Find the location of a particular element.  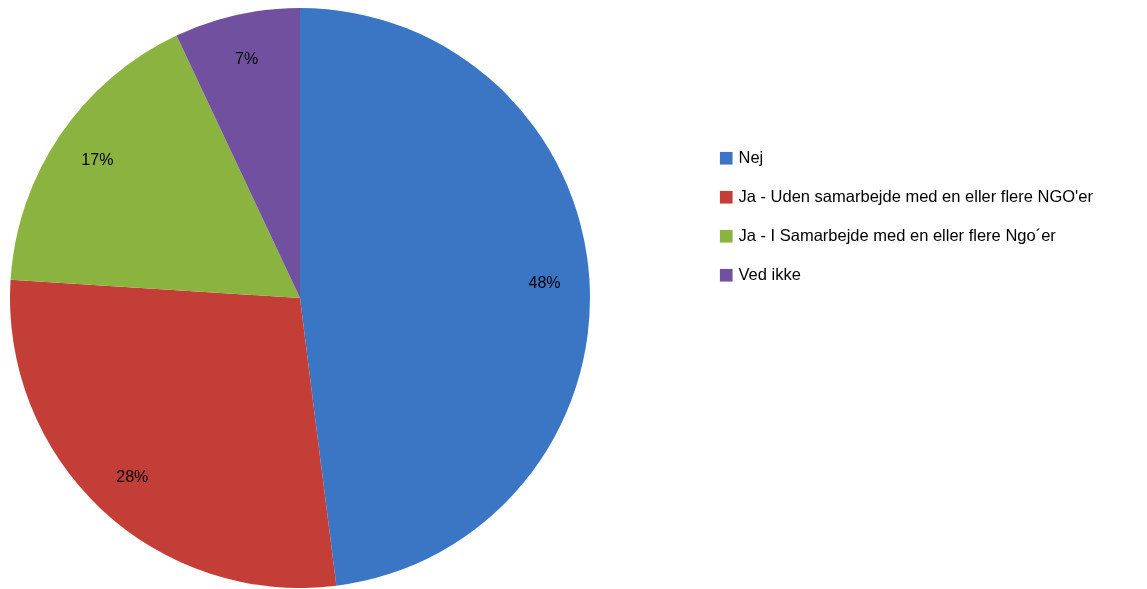

legend-label: Ja - I Samarbejde med en eller flere Ngo´er is located at coordinates (897, 235).